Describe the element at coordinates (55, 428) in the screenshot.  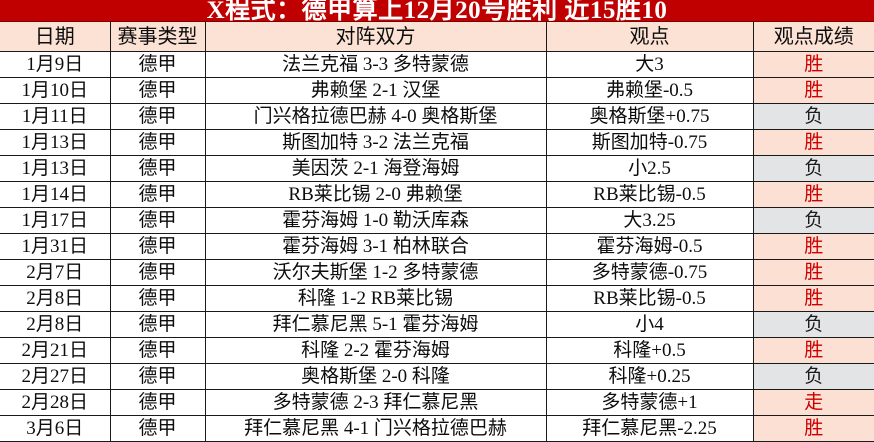
I see `cell-date: 3月6日` at that location.